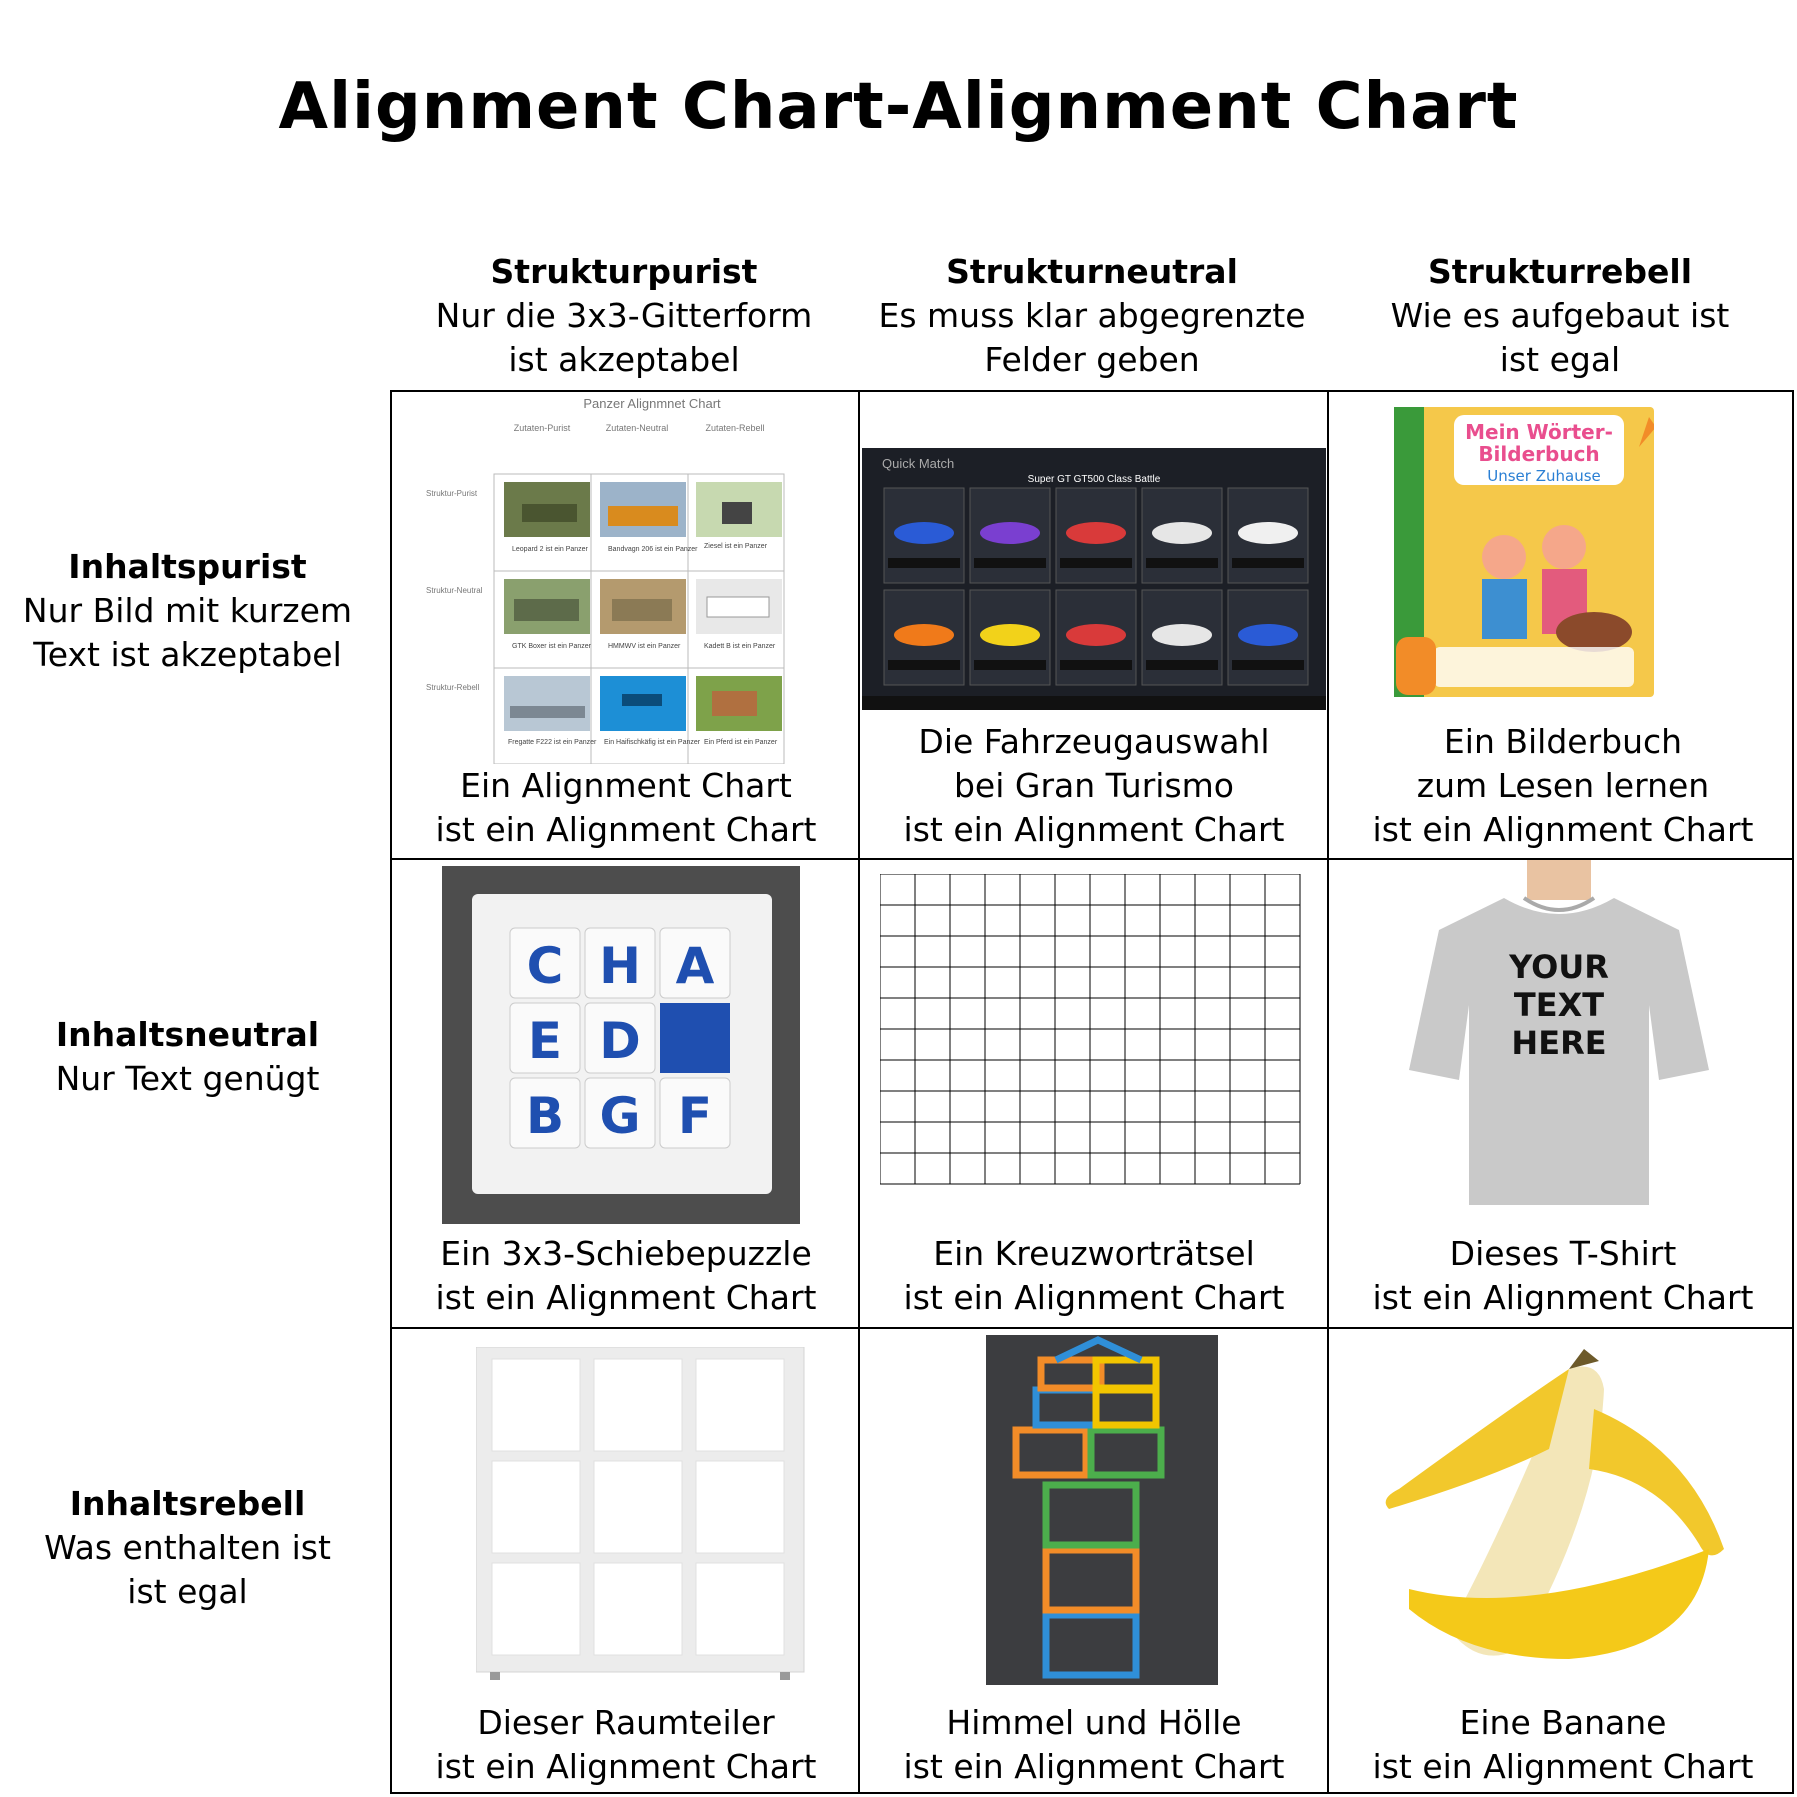 The width and height of the screenshot is (1797, 1797). What do you see at coordinates (624, 271) in the screenshot?
I see `col-header-name: Strukturpurist` at bounding box center [624, 271].